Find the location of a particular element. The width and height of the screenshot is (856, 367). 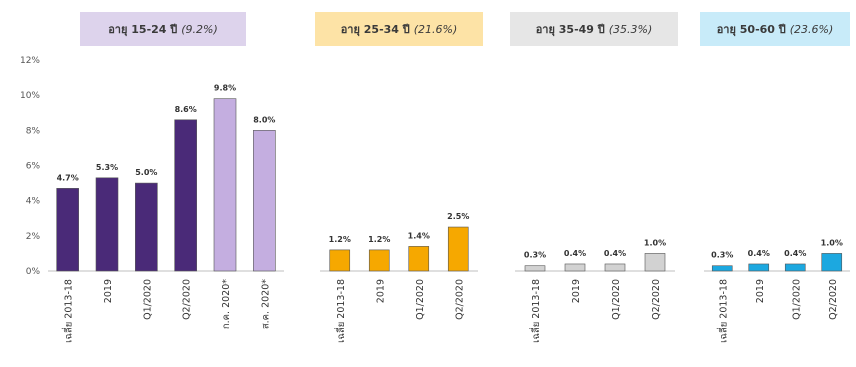

data-label: 9.8% is located at coordinates (225, 88).